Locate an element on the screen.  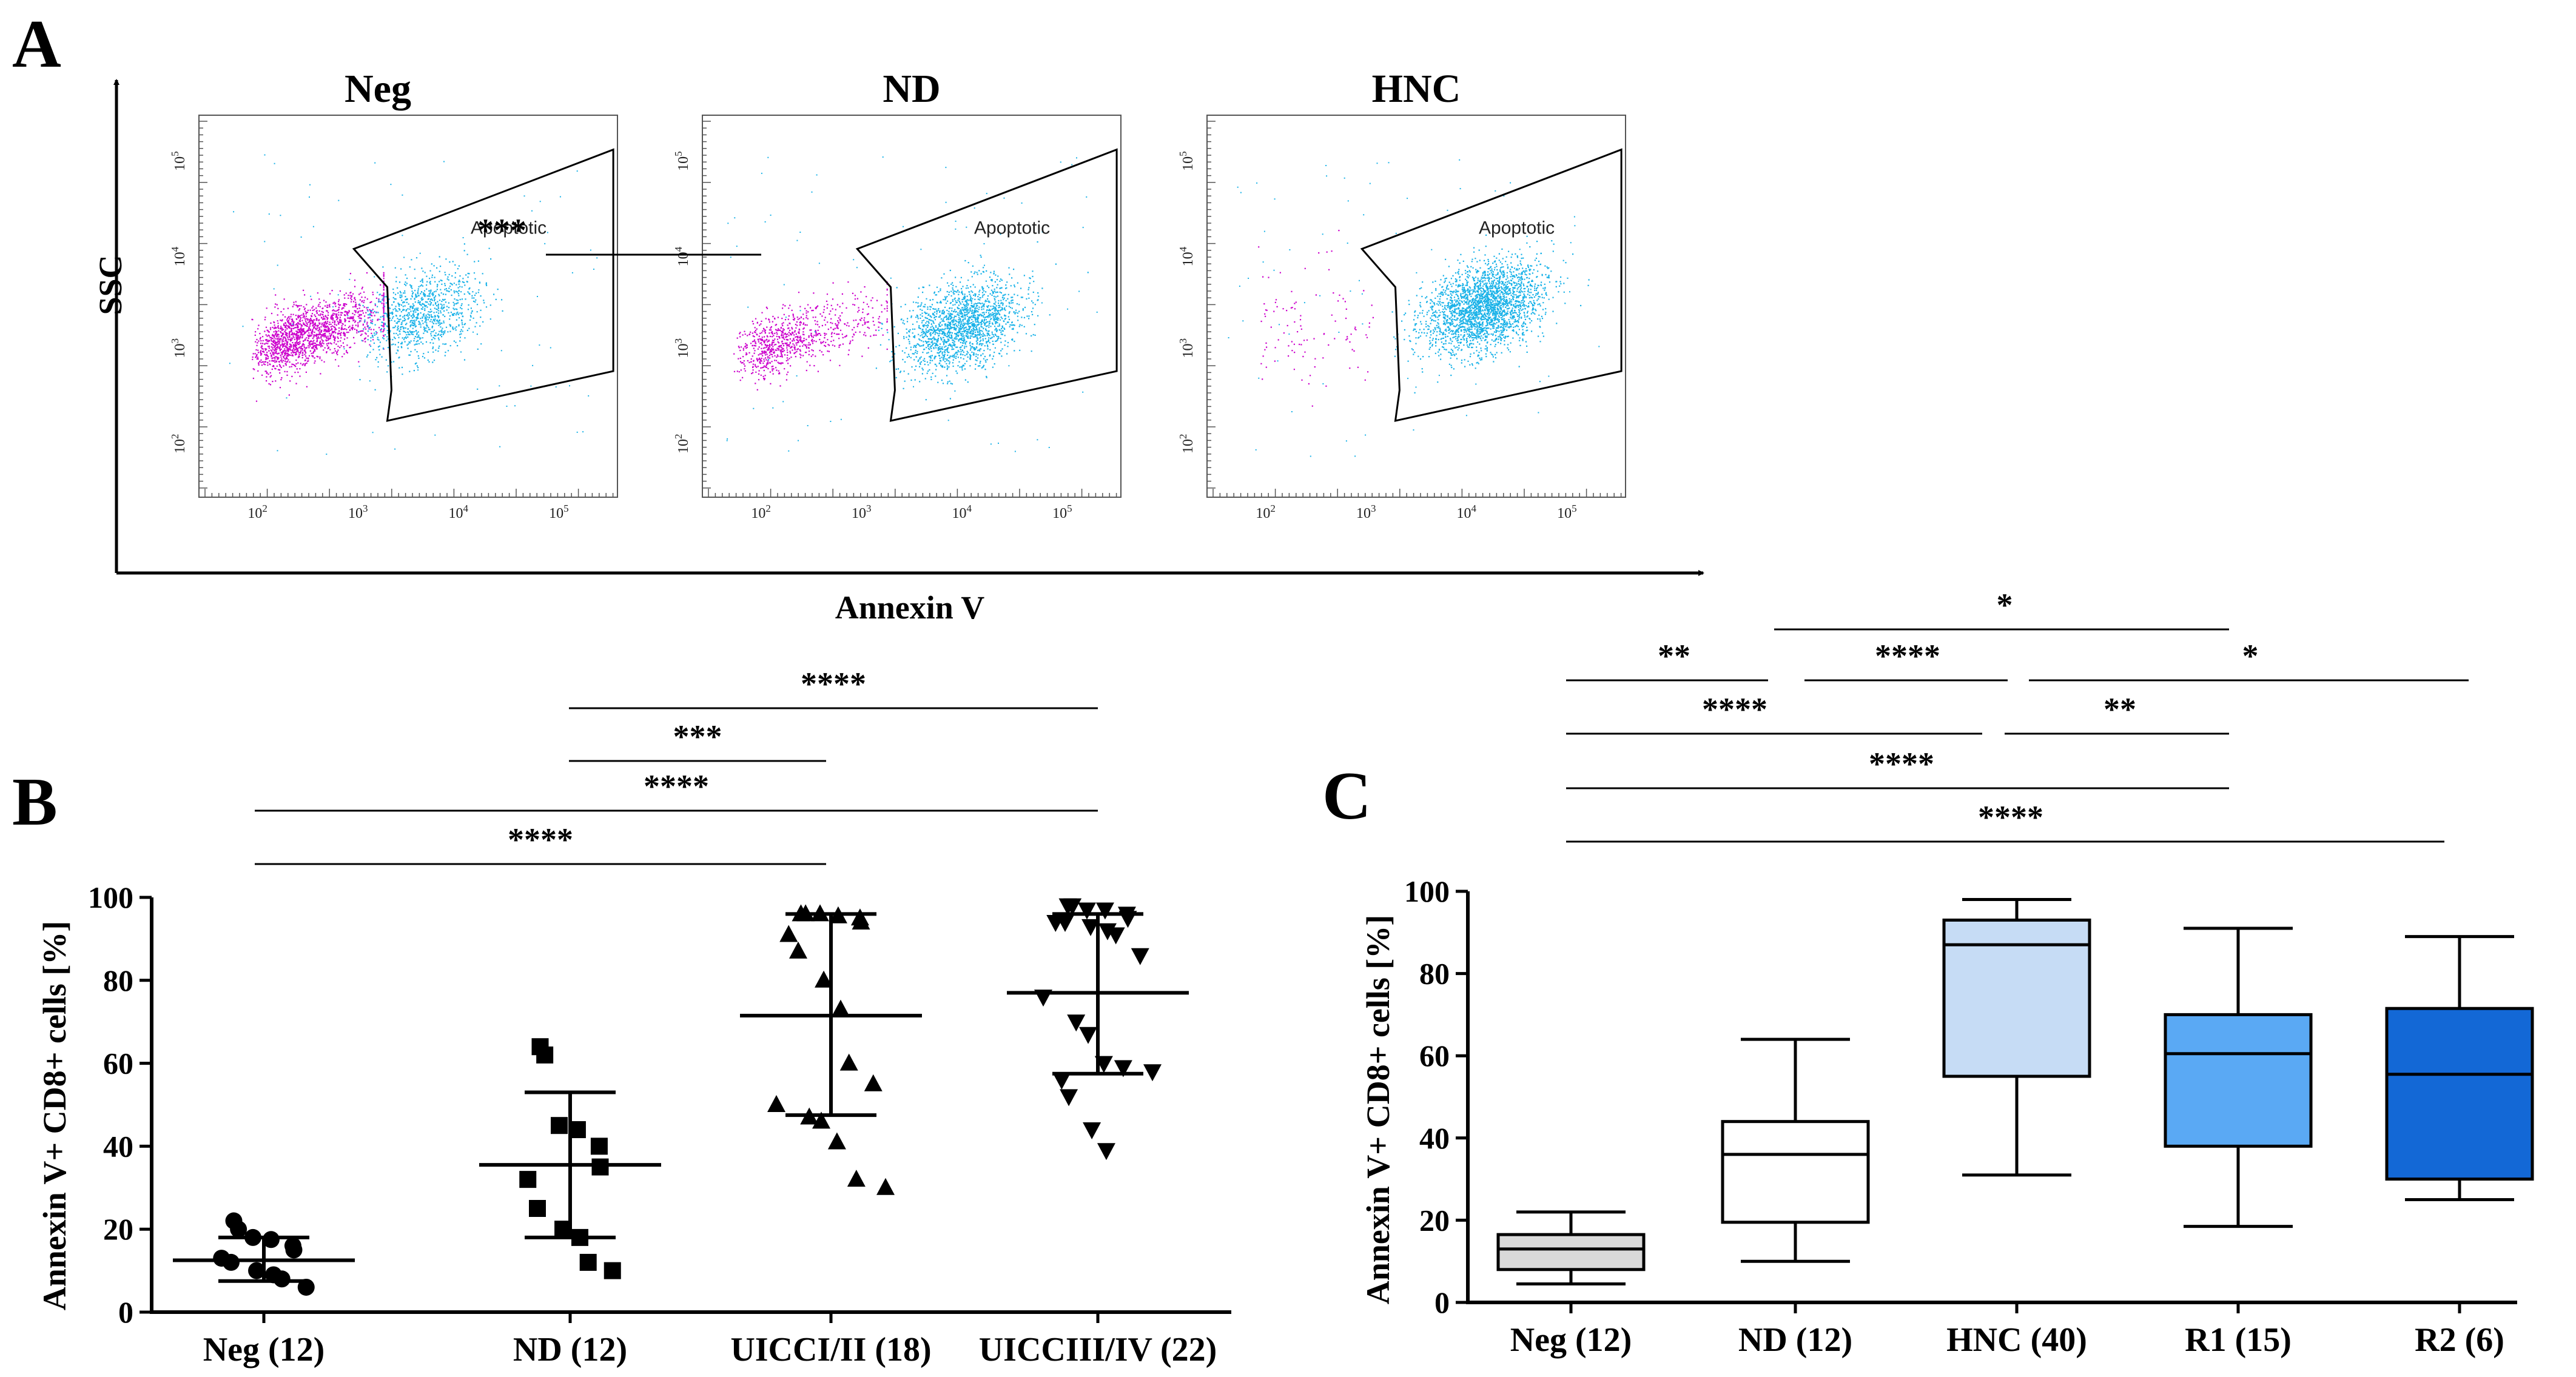
panel-b-y-tick-label: 100 is located at coordinates (110, 897).